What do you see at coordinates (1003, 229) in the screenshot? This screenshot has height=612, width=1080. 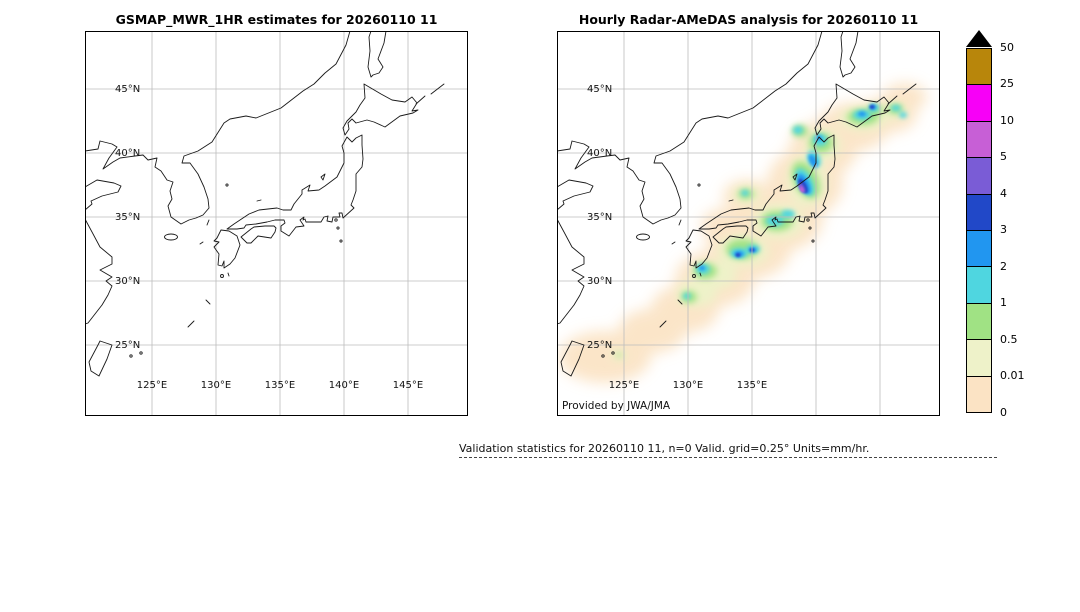 I see `colorbar-tick-label: 3` at bounding box center [1003, 229].